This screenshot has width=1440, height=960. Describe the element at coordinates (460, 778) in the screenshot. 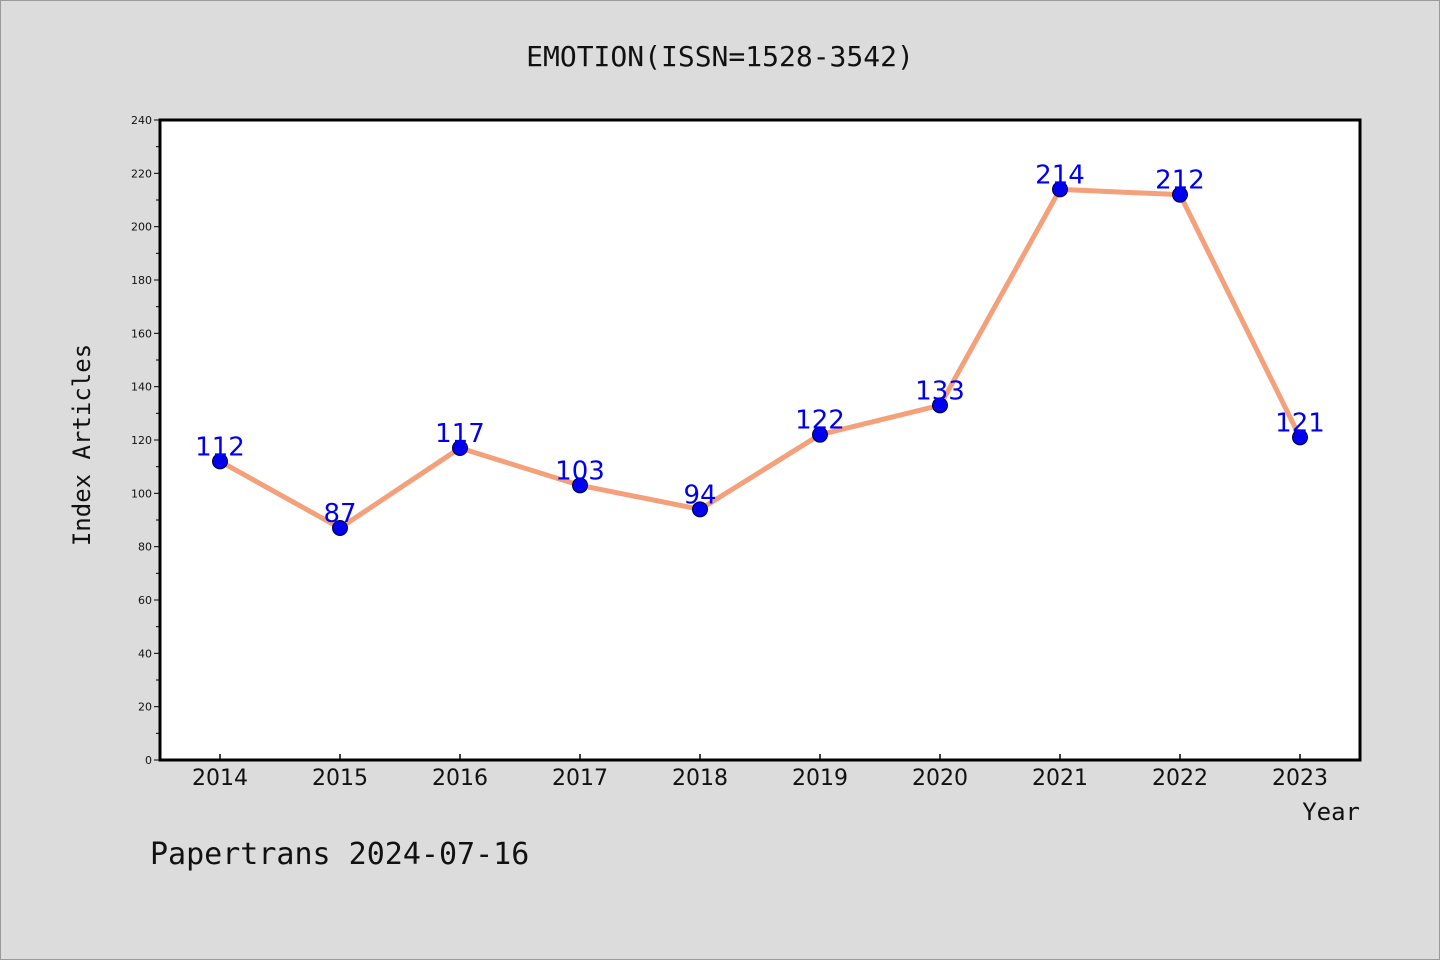

I see `x-tick-label: 2016` at that location.